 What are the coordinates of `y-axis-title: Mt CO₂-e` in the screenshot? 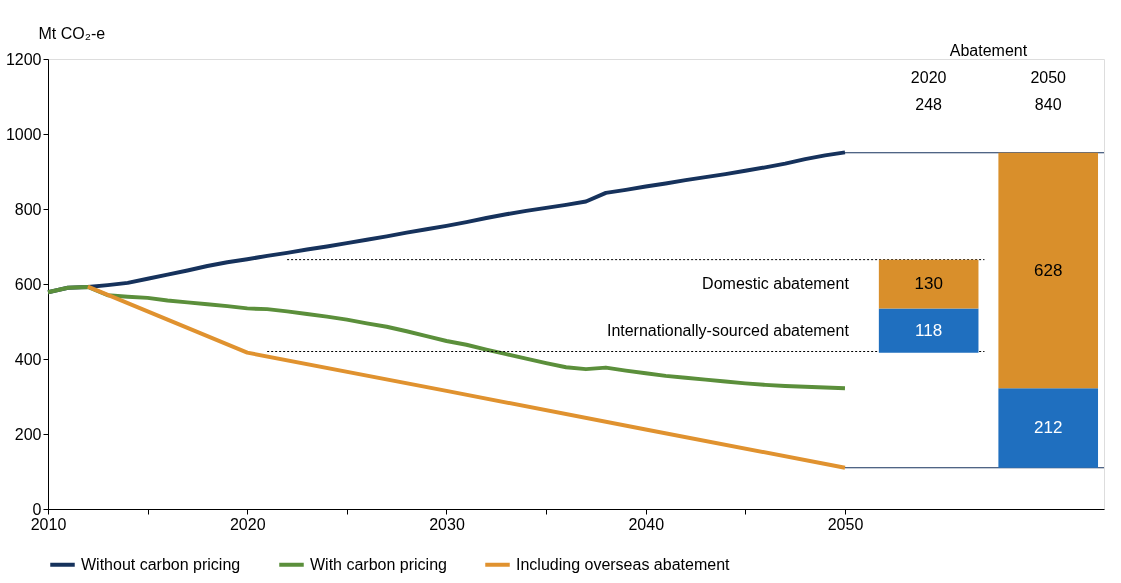 It's located at (72, 33).